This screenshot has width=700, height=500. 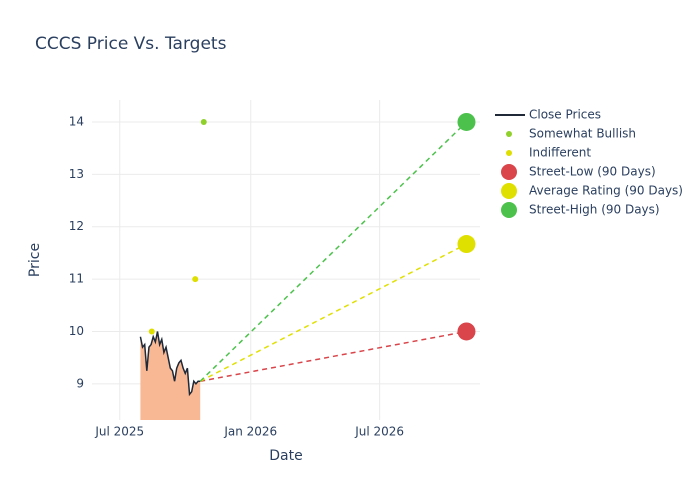 I want to click on chart-title: CCCS Price Vs. Targets, so click(x=131, y=44).